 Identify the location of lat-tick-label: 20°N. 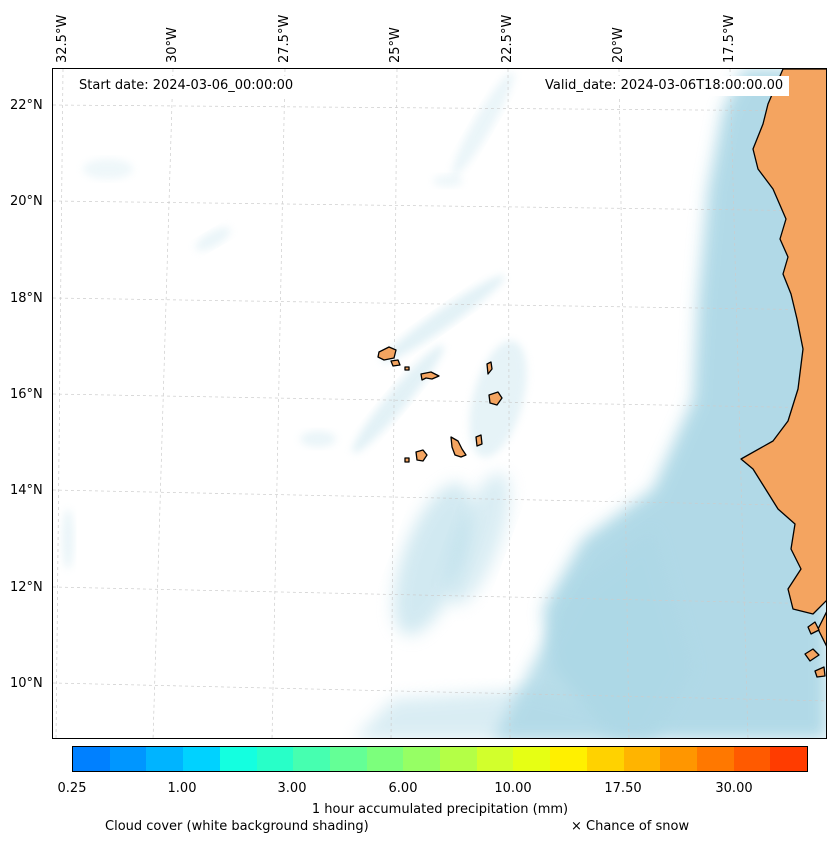
(26, 201).